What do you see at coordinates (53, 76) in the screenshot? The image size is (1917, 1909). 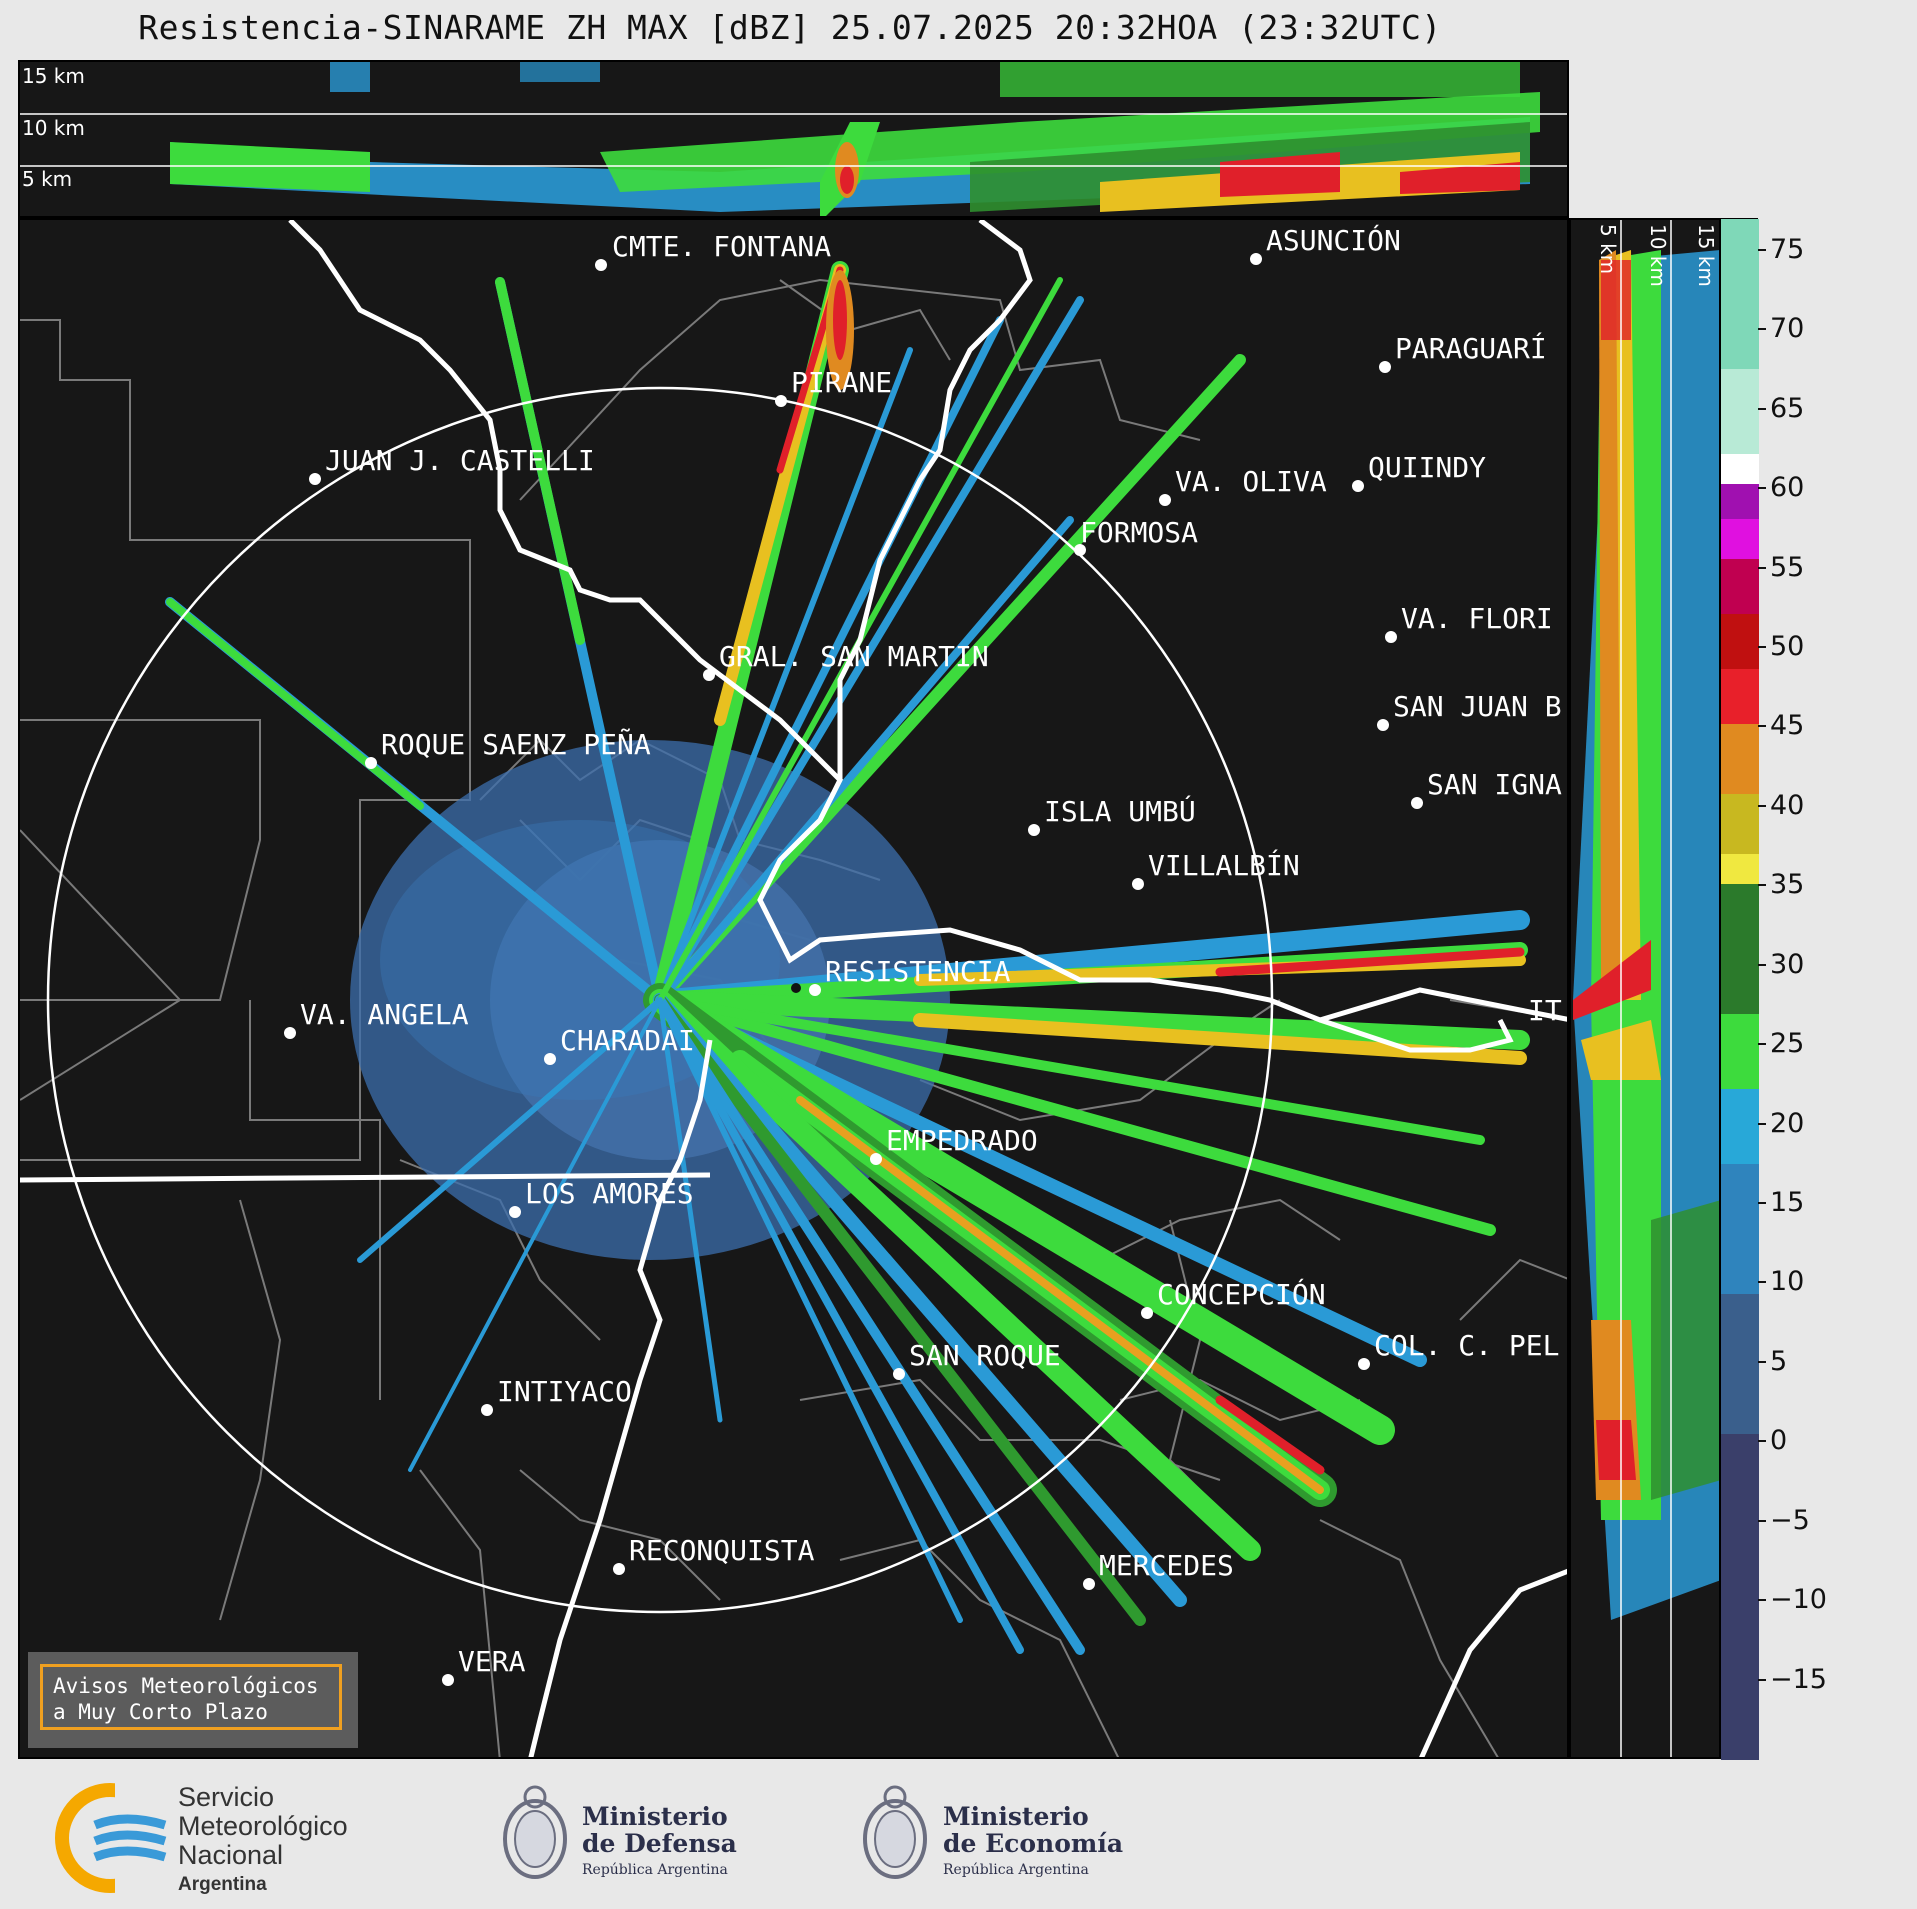 I see `height-label-15km: 15 km` at bounding box center [53, 76].